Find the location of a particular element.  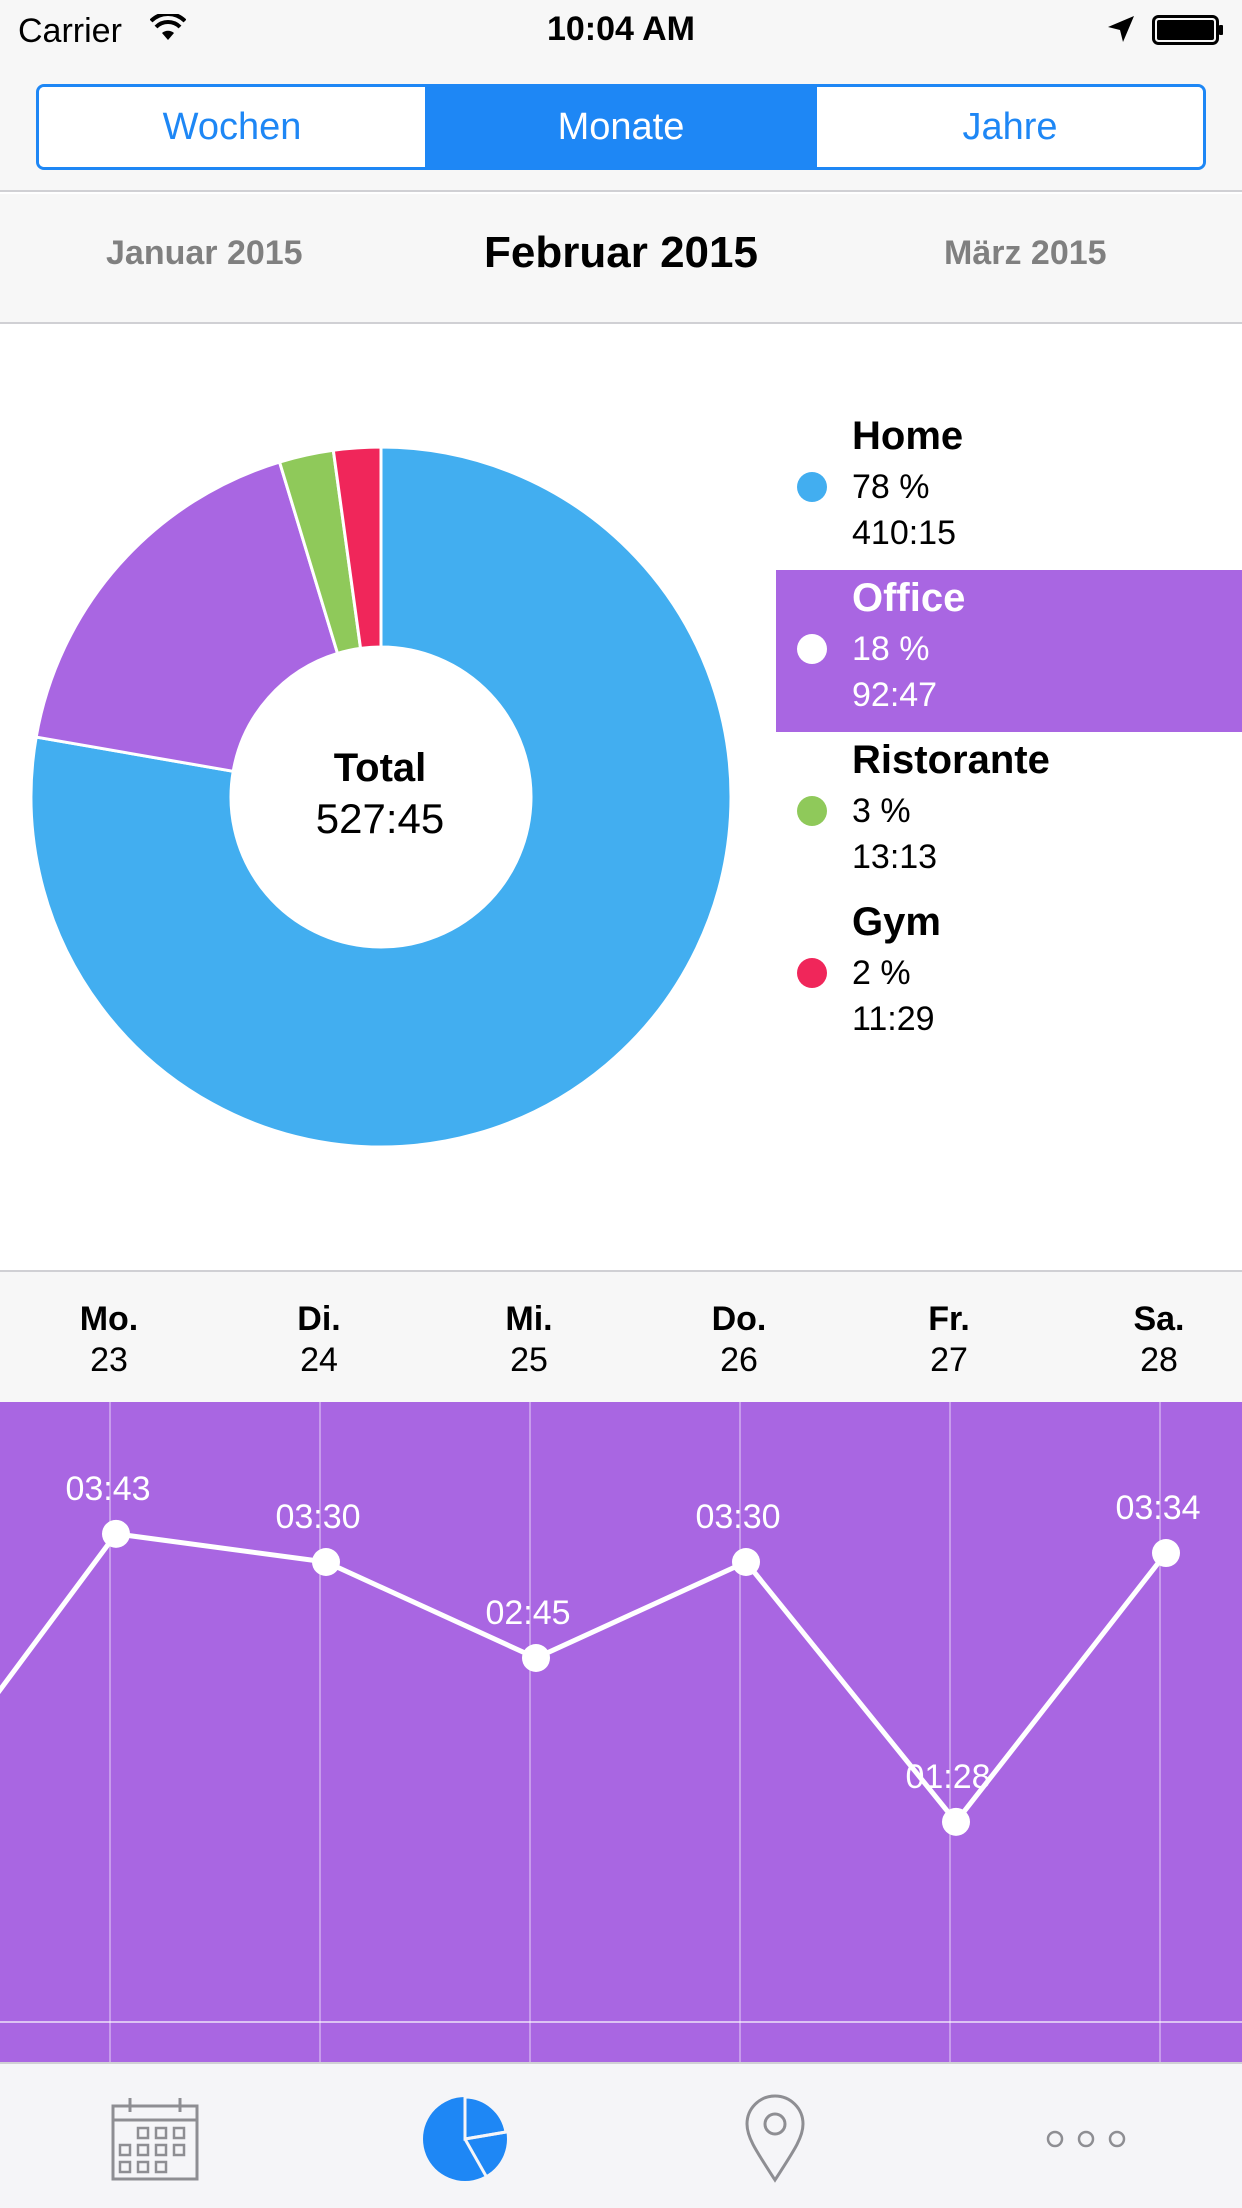

legend-time: 410:15 is located at coordinates (904, 533).